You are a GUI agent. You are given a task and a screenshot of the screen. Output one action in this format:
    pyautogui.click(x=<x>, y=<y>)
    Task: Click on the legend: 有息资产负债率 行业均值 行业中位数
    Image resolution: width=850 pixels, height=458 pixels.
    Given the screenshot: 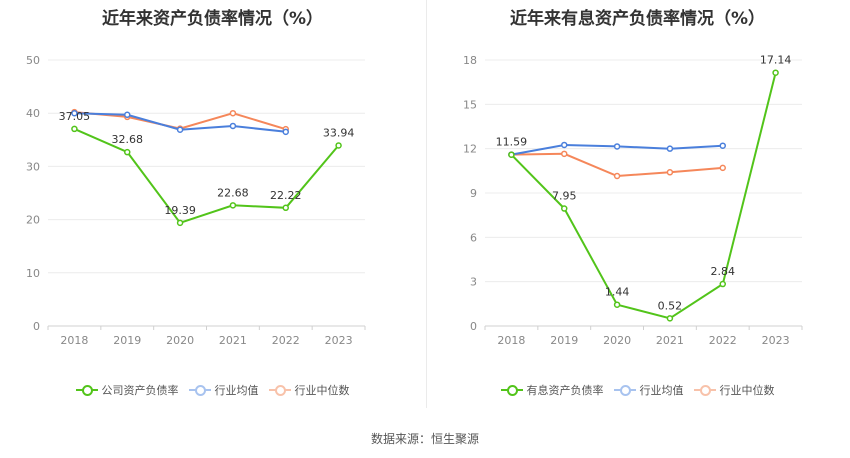 What is the action you would take?
    pyautogui.click(x=637, y=390)
    